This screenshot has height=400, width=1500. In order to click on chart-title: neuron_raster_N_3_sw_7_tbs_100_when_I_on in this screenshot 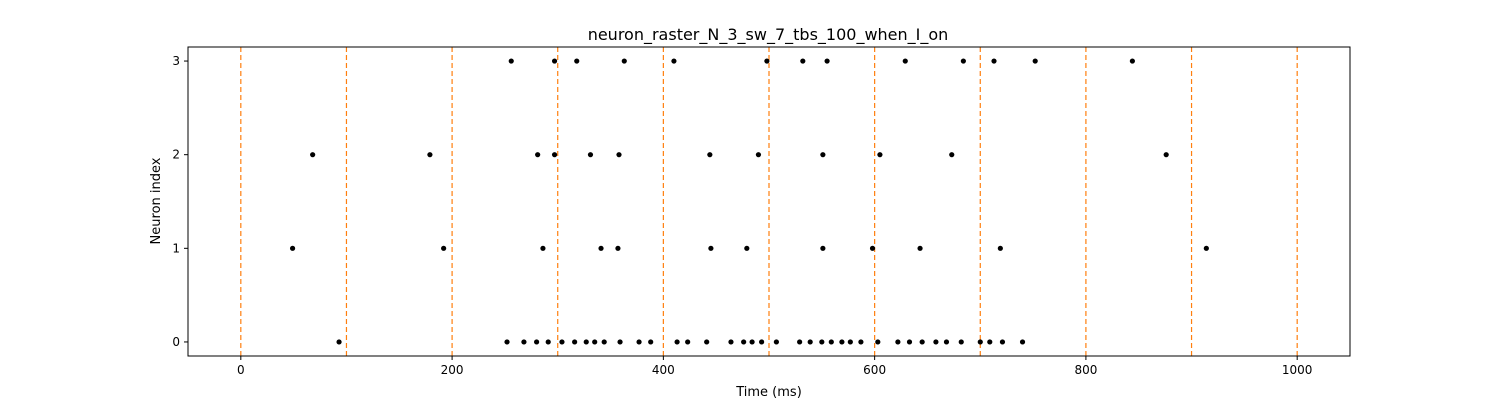, I will do `click(768, 35)`.